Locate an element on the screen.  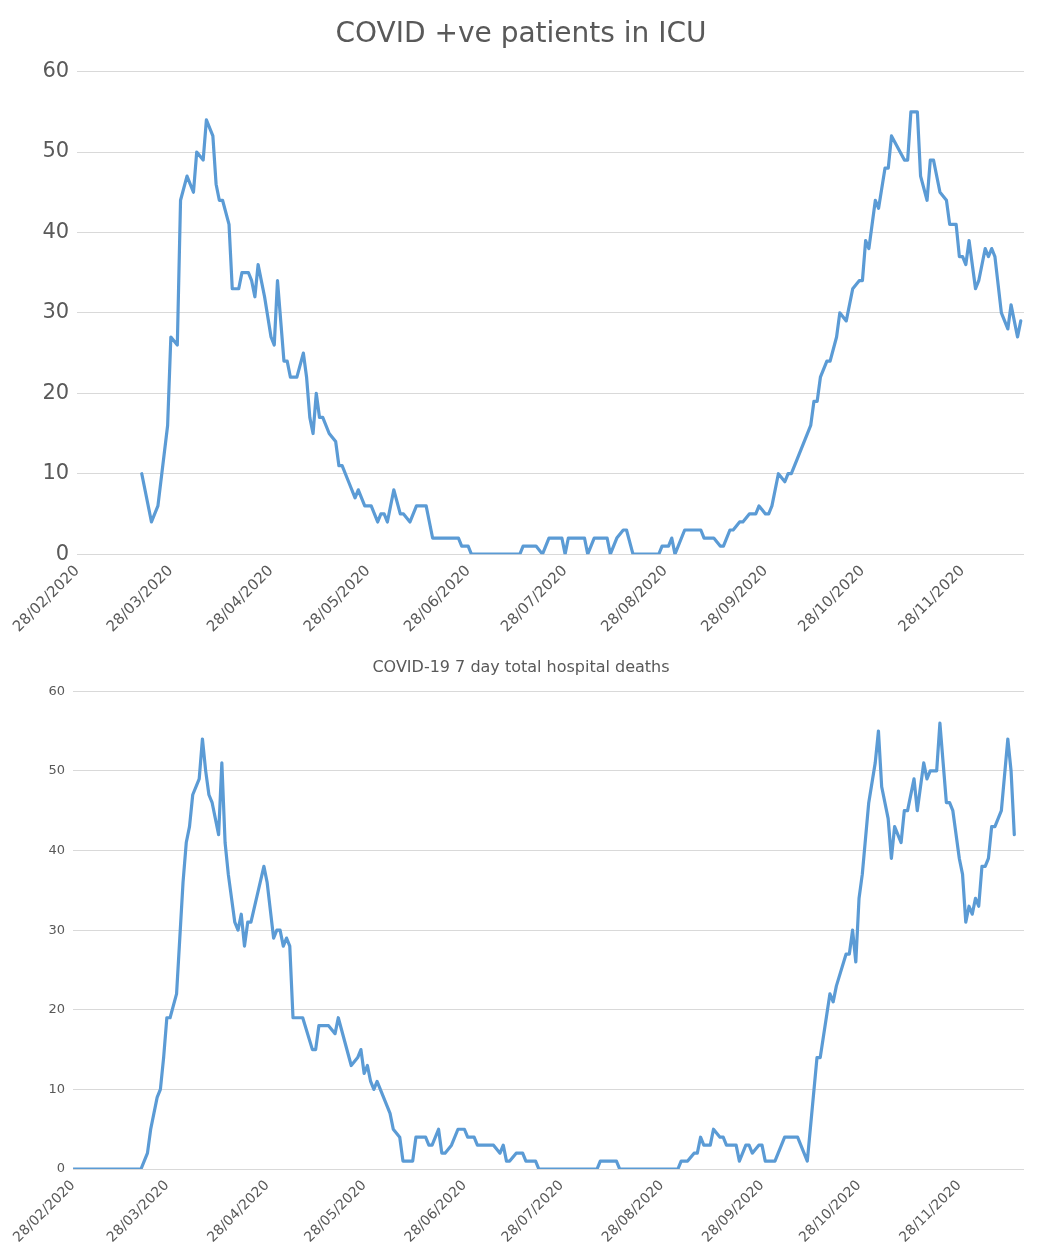
chart-title: COVID-19 7 day total hospital deaths is located at coordinates (521, 666).